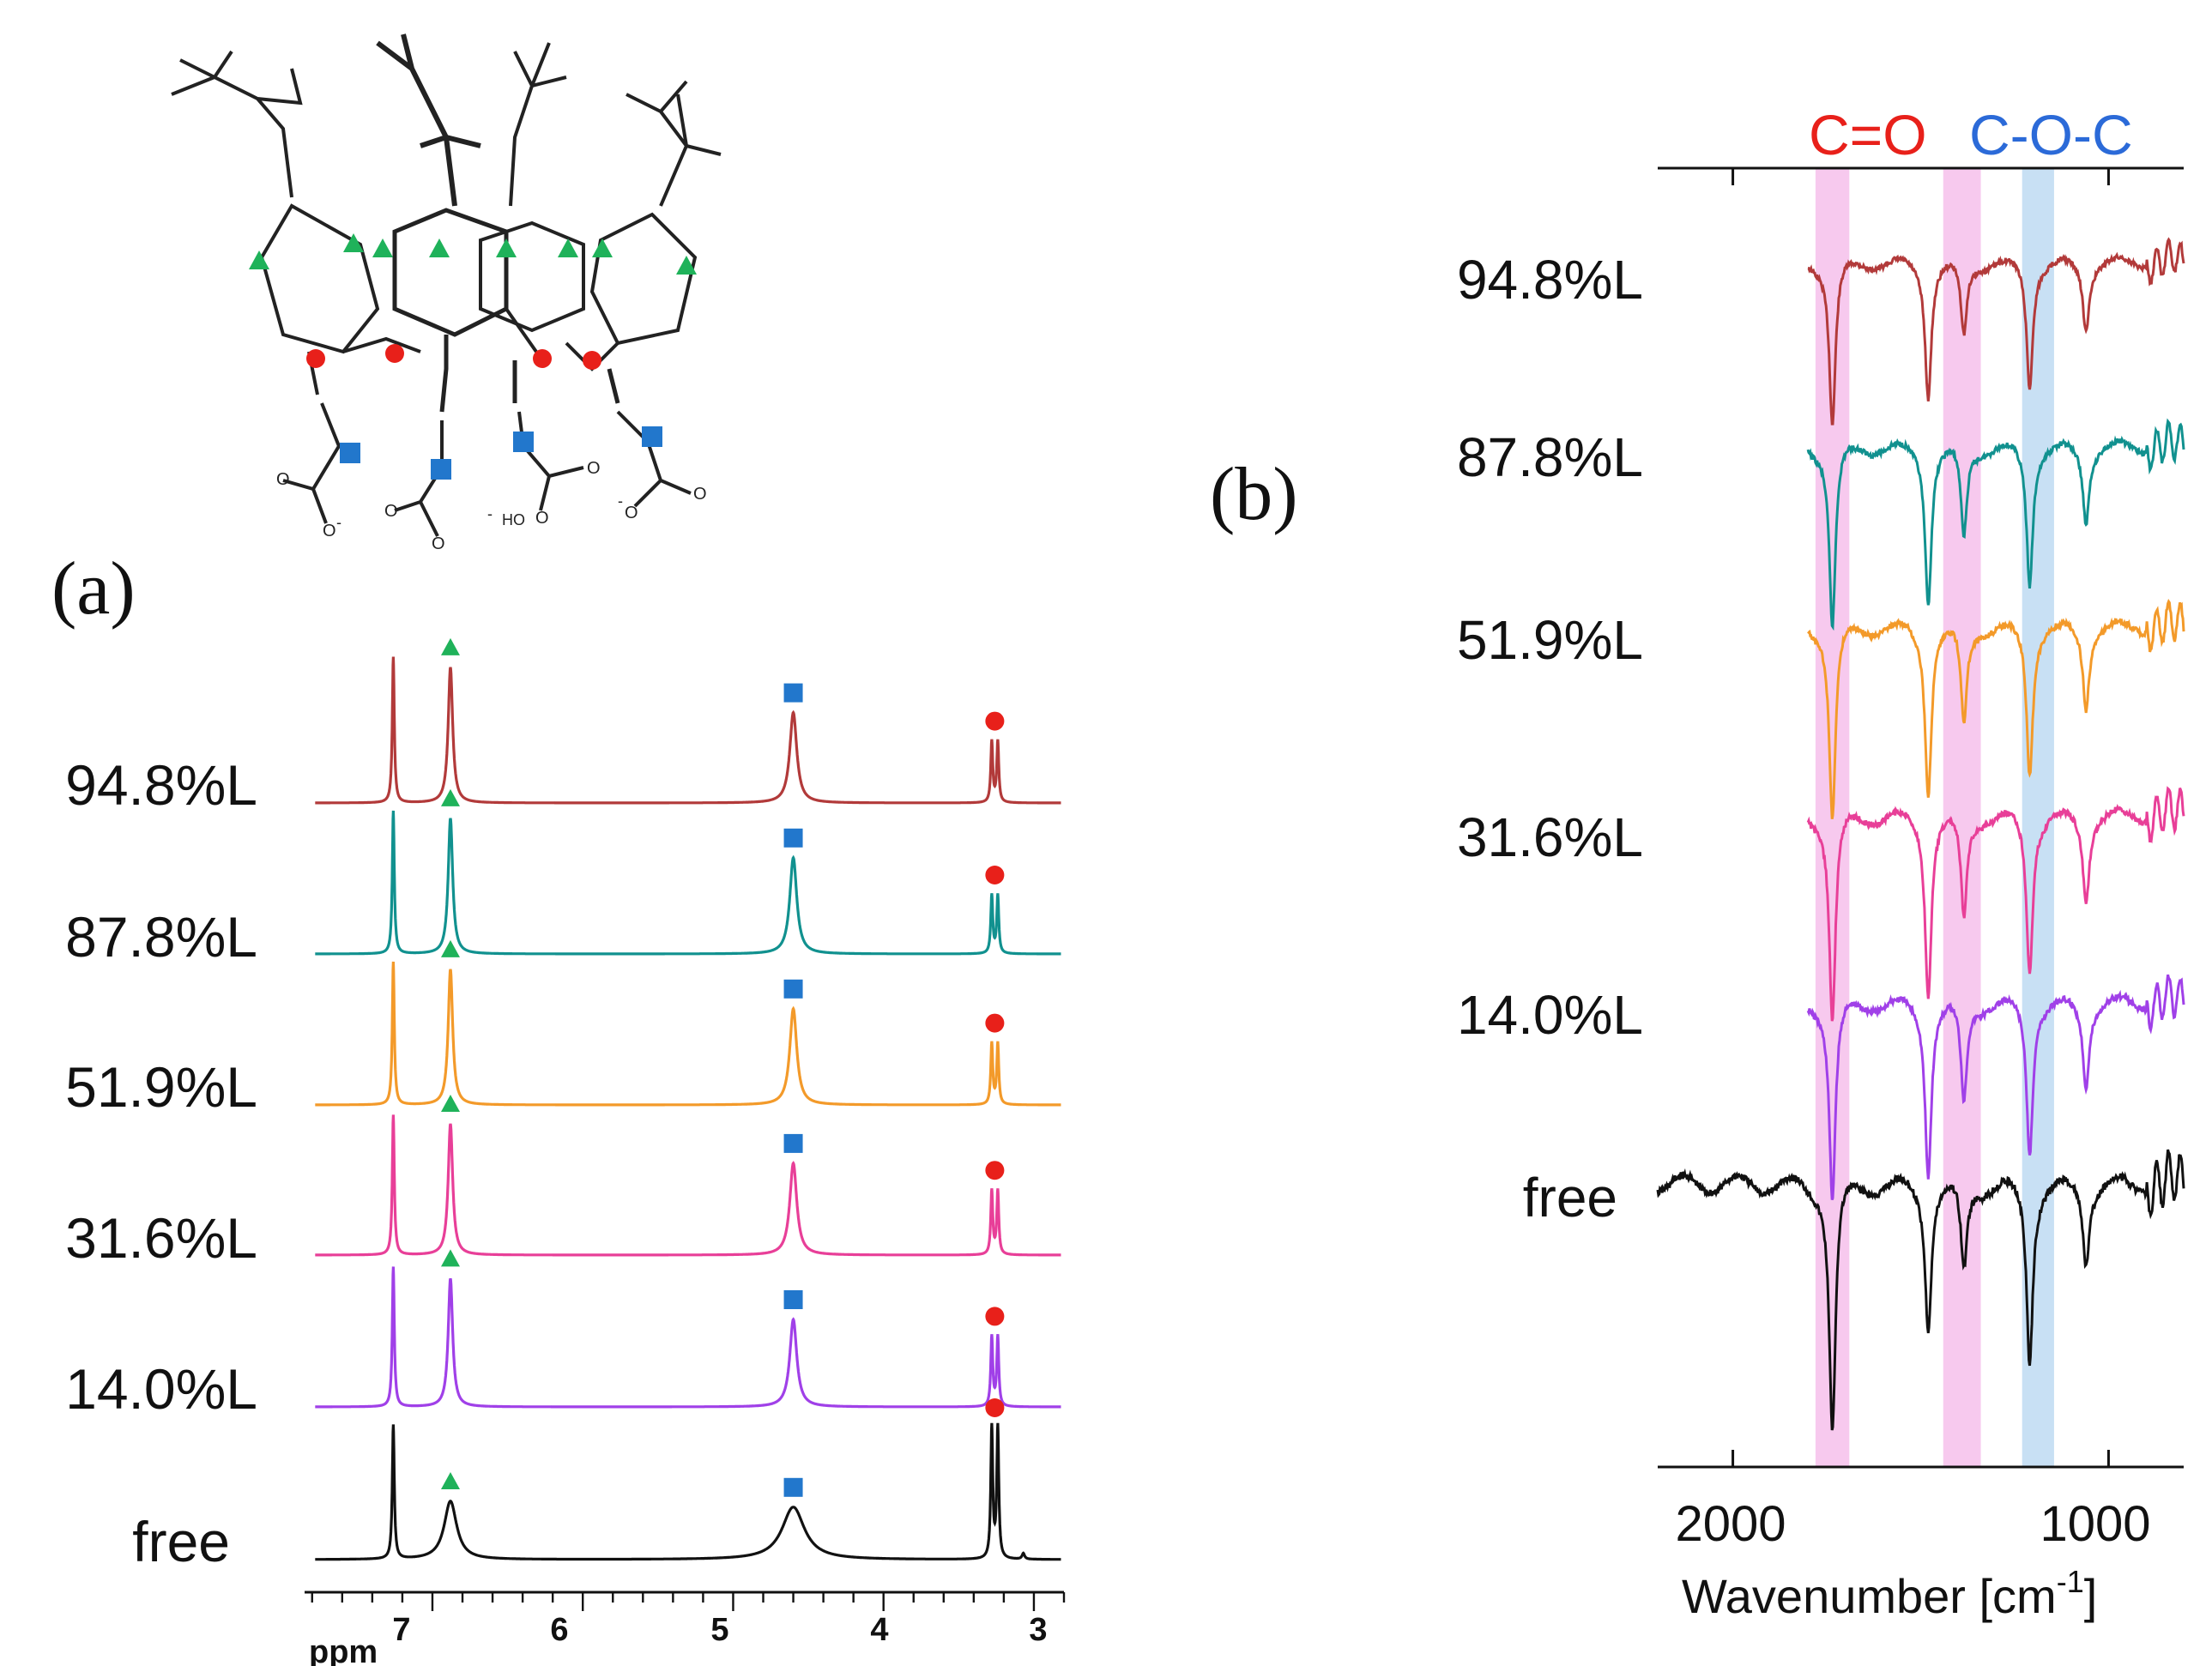 Image resolution: width=2212 pixels, height=1666 pixels. Describe the element at coordinates (1995, 1087) in the screenshot. I see `ir-trace-14.0%L` at that location.